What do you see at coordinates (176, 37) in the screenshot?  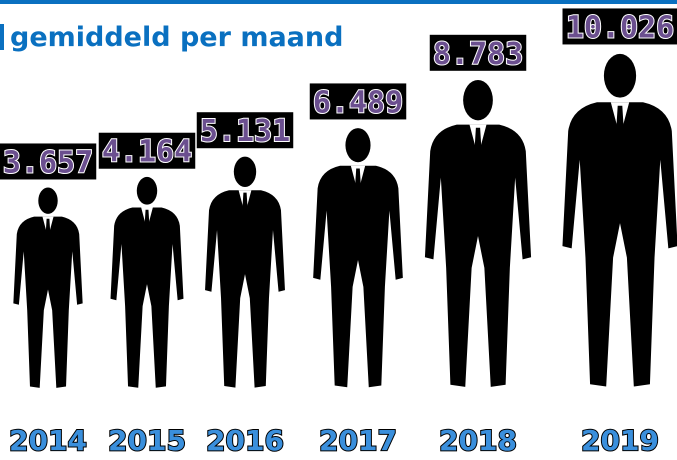 I see `chart-title: gemiddeld per maand` at bounding box center [176, 37].